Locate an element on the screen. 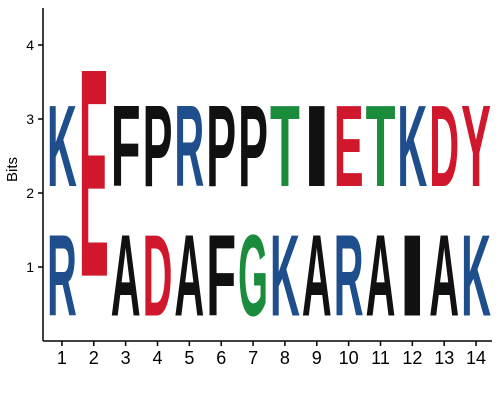  x-ticks: 1 2 3 4 5 6 7 8 9 10 11 12 13 14 is located at coordinates (271, 354).